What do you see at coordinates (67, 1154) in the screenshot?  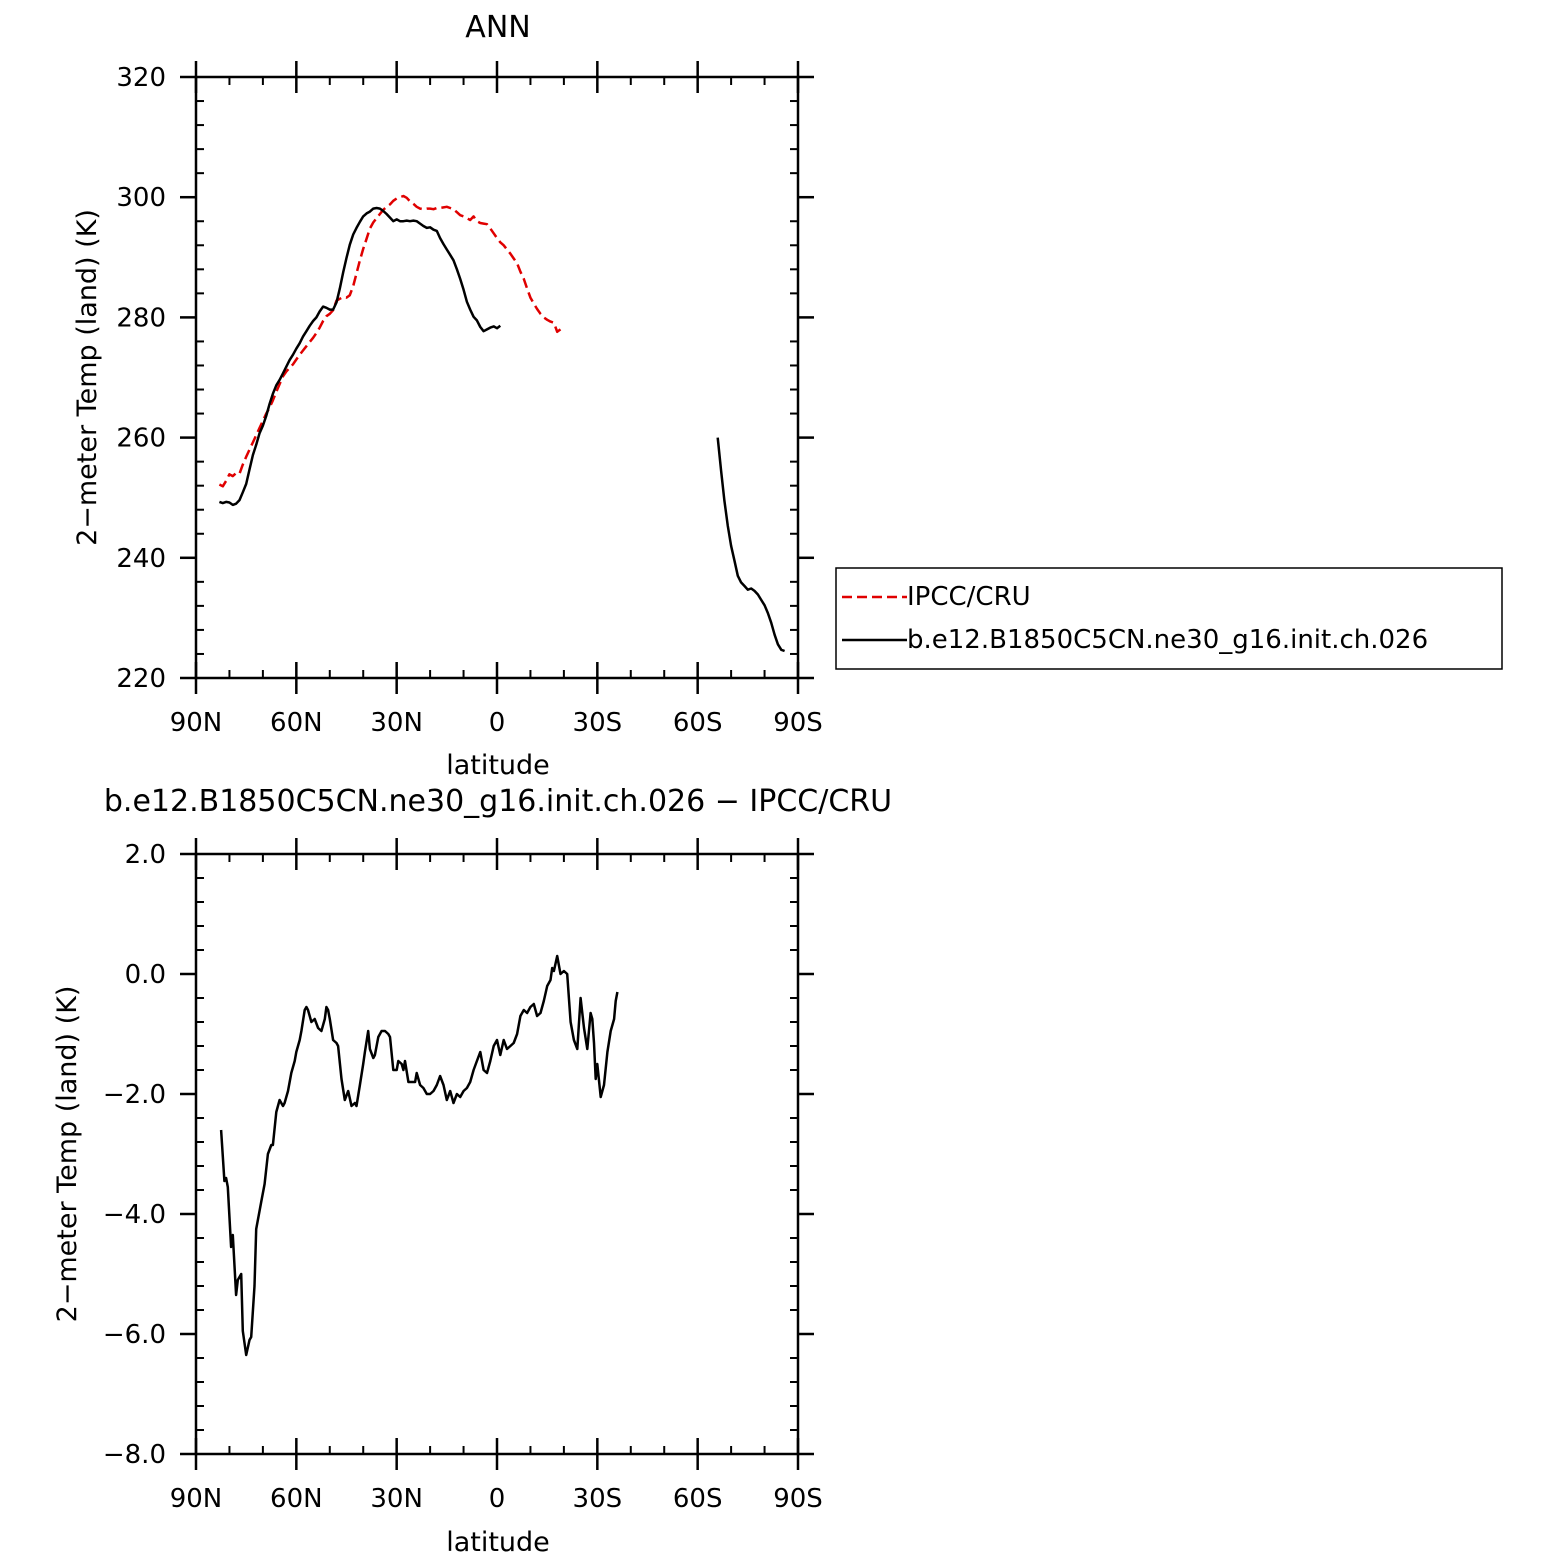 I see `bottom-y-axis-label: 2−meter Temp (land) (K)` at bounding box center [67, 1154].